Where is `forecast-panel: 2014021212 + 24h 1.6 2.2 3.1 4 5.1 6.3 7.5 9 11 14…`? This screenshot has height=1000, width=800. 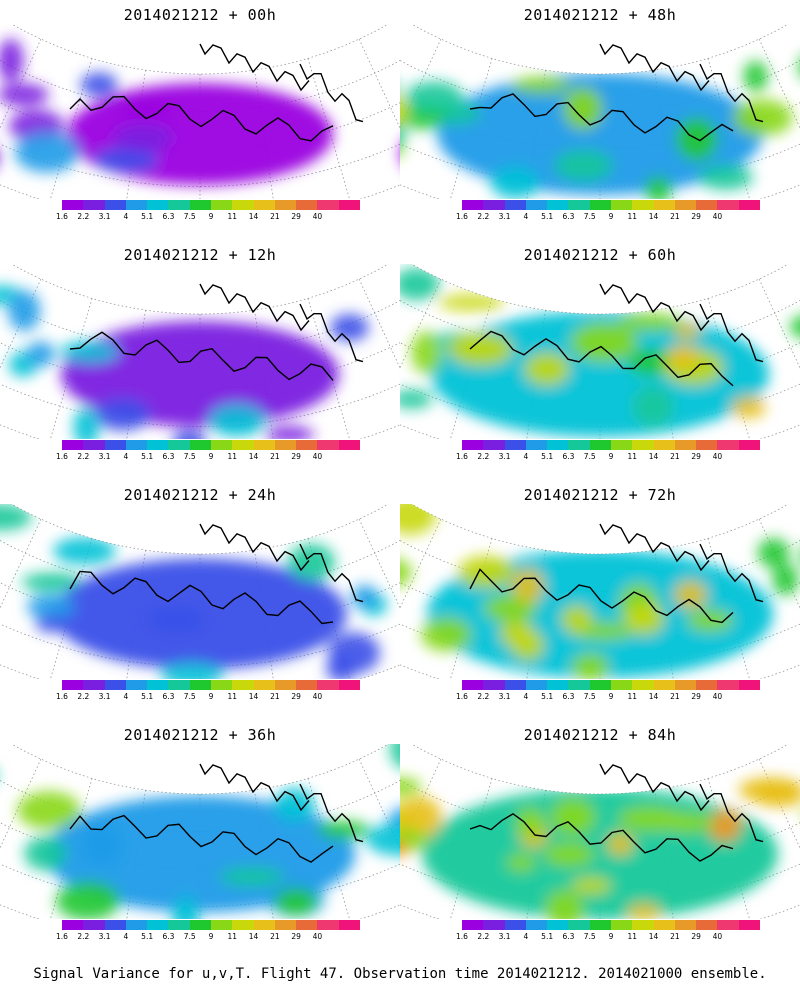 forecast-panel: 2014021212 + 24h 1.6 2.2 3.1 4 5.1 6.3 7.5 9 11 14… is located at coordinates (200, 602).